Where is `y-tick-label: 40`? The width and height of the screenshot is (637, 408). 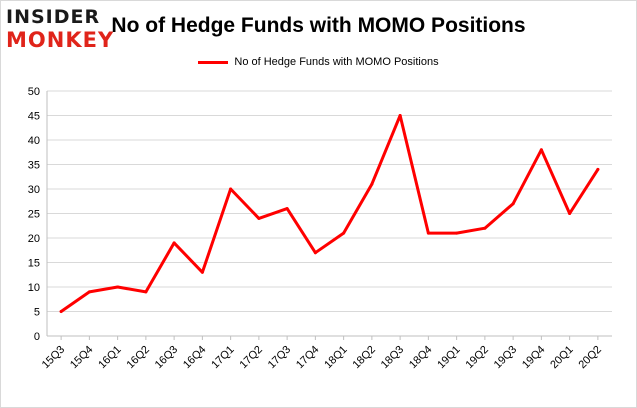
y-tick-label: 40 is located at coordinates (34, 141).